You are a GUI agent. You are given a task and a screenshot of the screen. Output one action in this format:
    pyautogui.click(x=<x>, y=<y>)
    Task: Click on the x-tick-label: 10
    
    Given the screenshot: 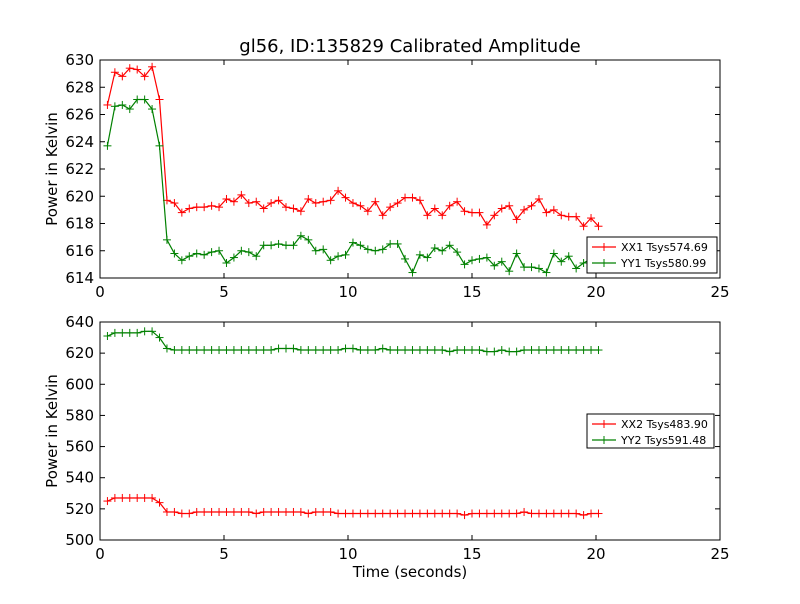 What is the action you would take?
    pyautogui.click(x=347, y=292)
    